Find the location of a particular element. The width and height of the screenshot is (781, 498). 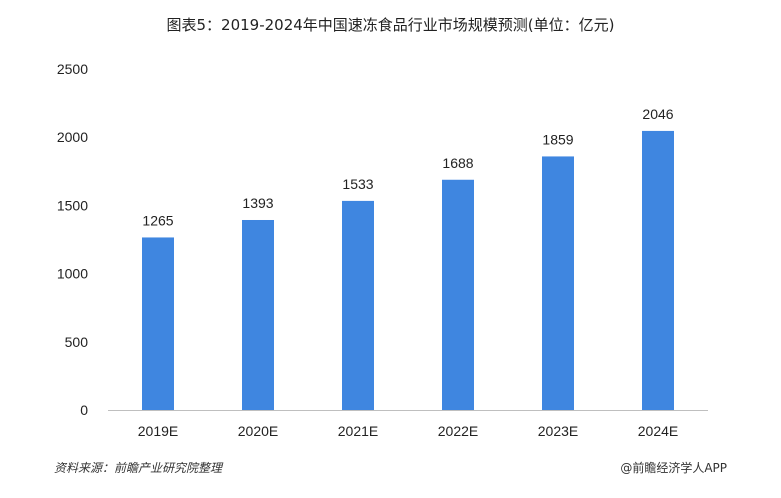

chart-title: 图表5：2019-2024年中国速冻食品行业市场规模预测(单位：亿元) is located at coordinates (390, 25).